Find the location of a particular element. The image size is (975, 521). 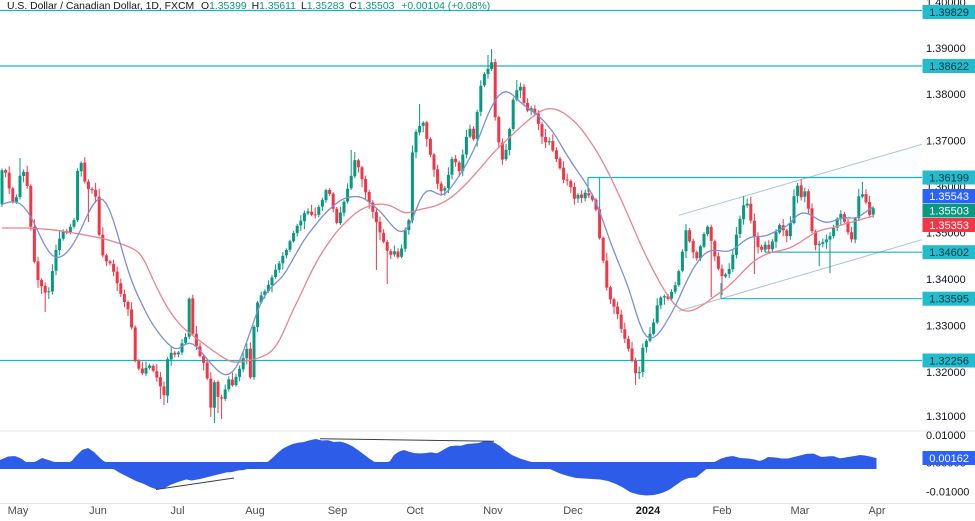

svg-text: Oct is located at coordinates (414, 511).